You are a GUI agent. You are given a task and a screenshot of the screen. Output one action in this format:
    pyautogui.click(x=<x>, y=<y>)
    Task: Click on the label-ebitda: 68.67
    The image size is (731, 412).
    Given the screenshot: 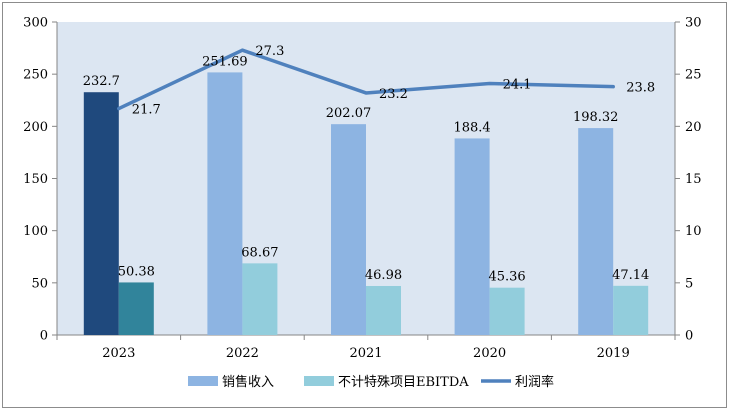 What is the action you would take?
    pyautogui.click(x=259, y=252)
    